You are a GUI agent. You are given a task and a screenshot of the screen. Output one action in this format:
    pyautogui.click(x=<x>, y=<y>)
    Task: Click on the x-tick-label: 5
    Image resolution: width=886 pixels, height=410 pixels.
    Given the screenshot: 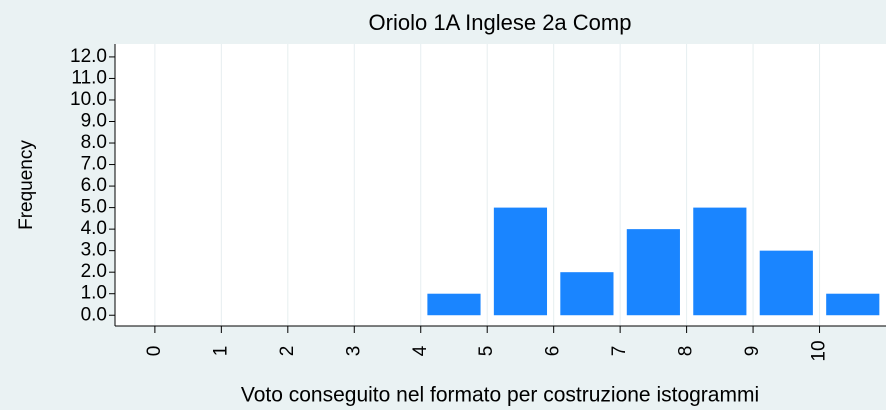 What is the action you would take?
    pyautogui.click(x=486, y=351)
    